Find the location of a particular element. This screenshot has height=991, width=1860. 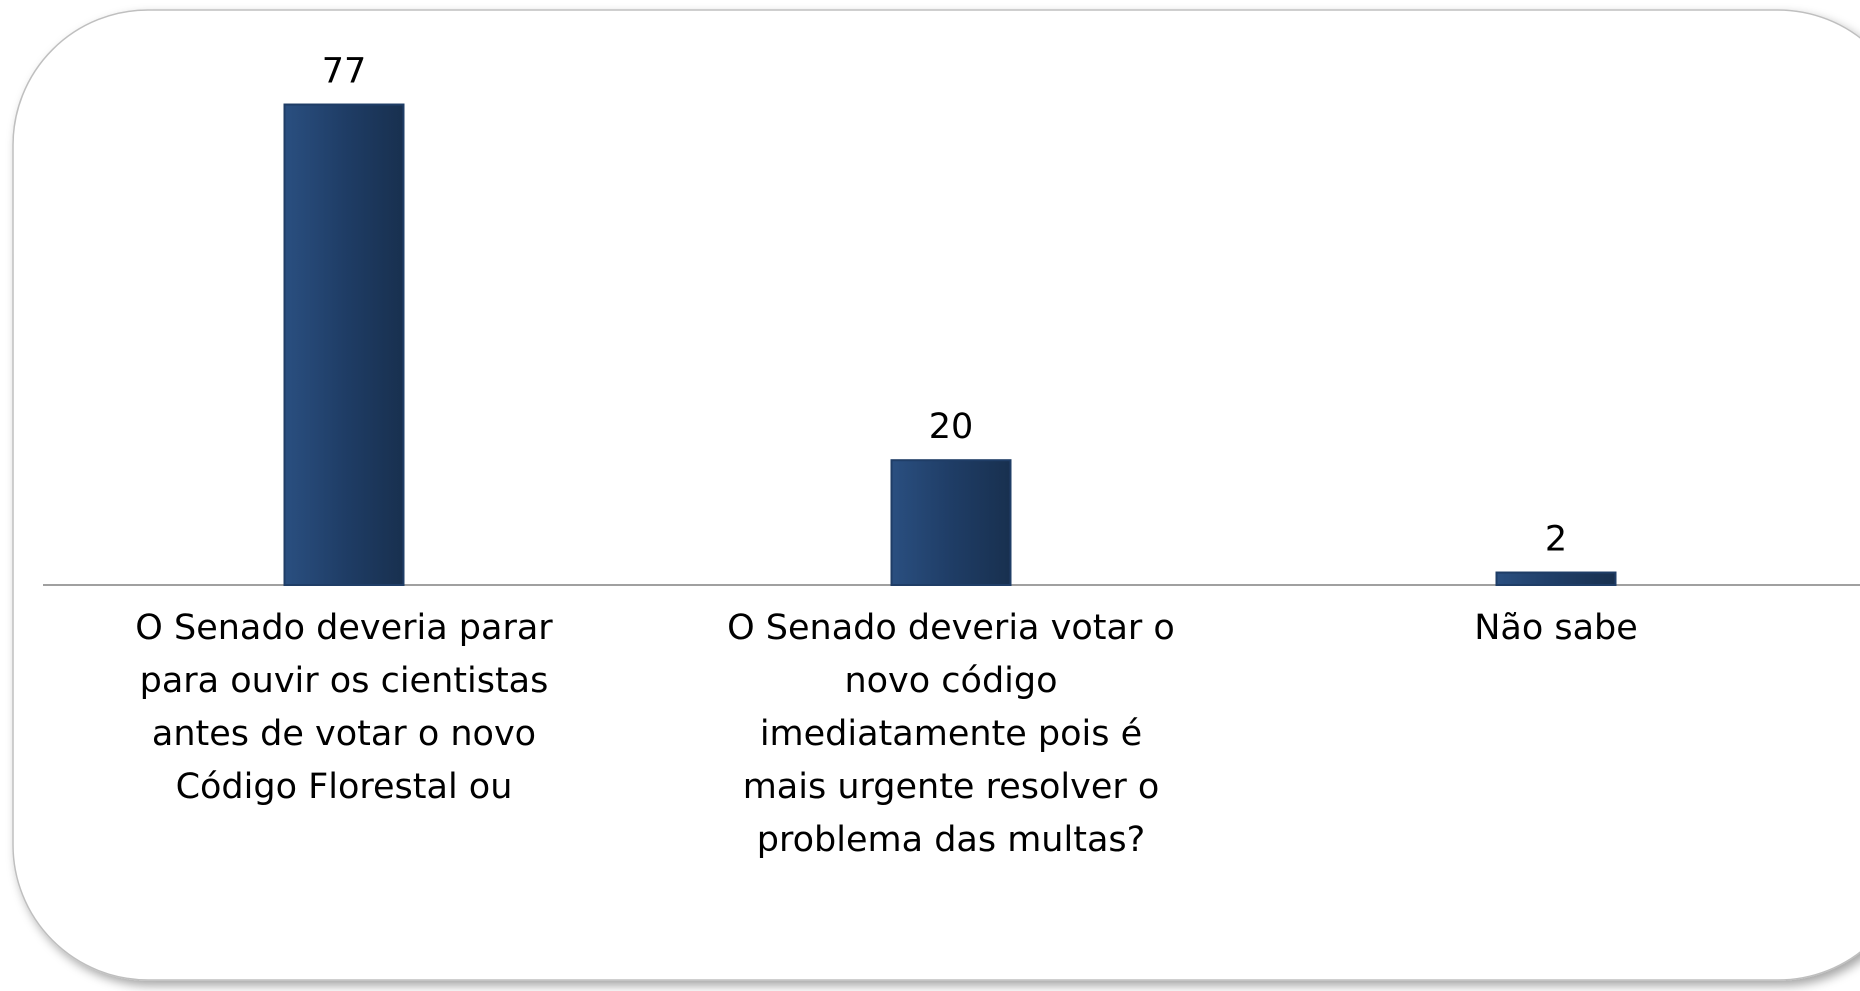

category-label: Não sabe is located at coordinates (1556, 628).